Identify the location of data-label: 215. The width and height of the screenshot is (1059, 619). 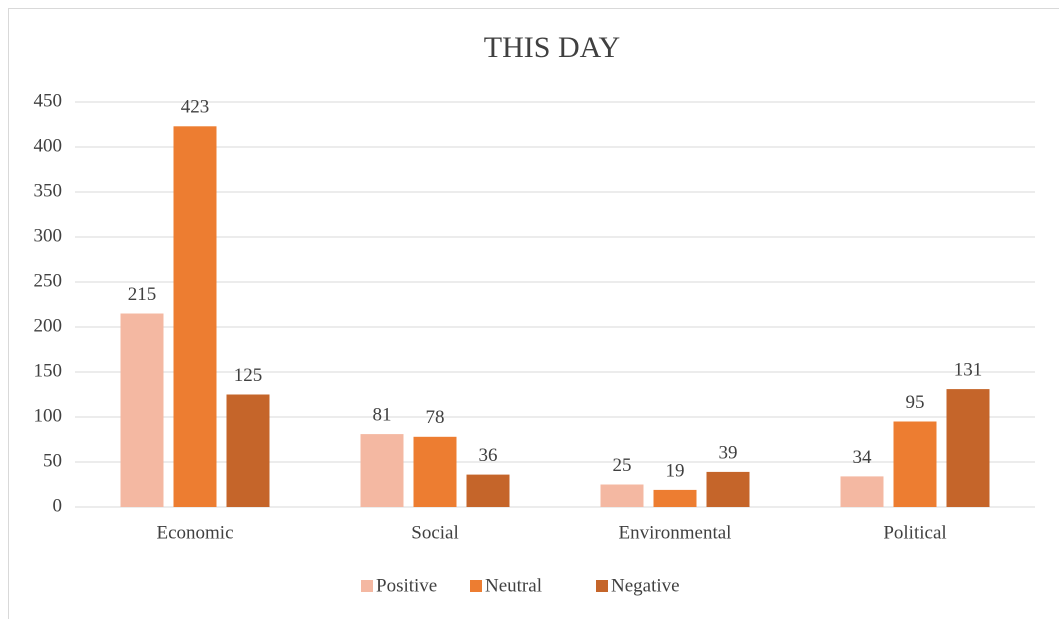
(142, 294).